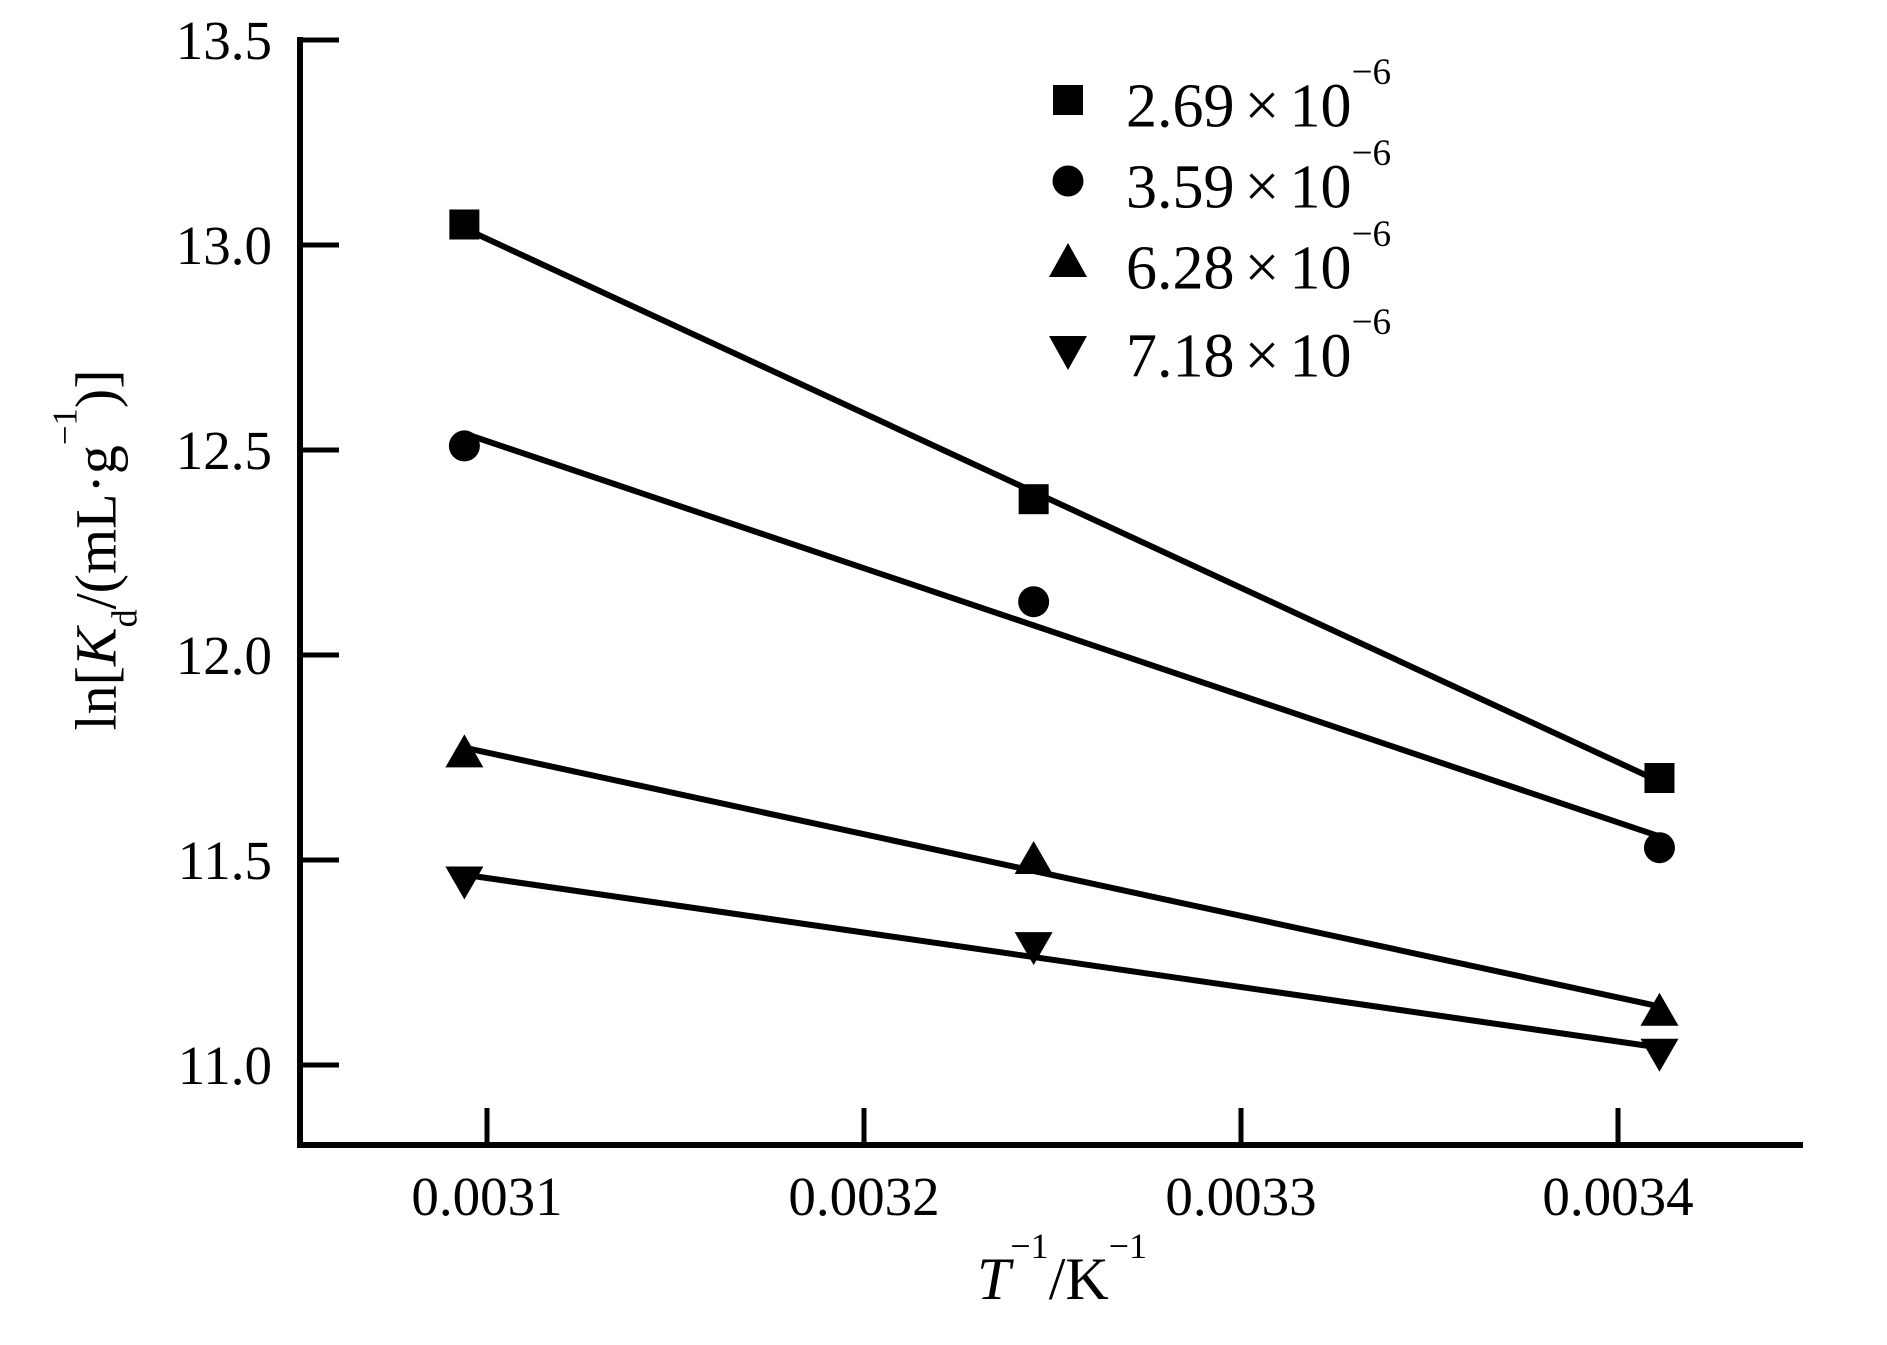  Describe the element at coordinates (1029, 1246) in the screenshot. I see `x-axis-label-exponent1: −1` at that location.